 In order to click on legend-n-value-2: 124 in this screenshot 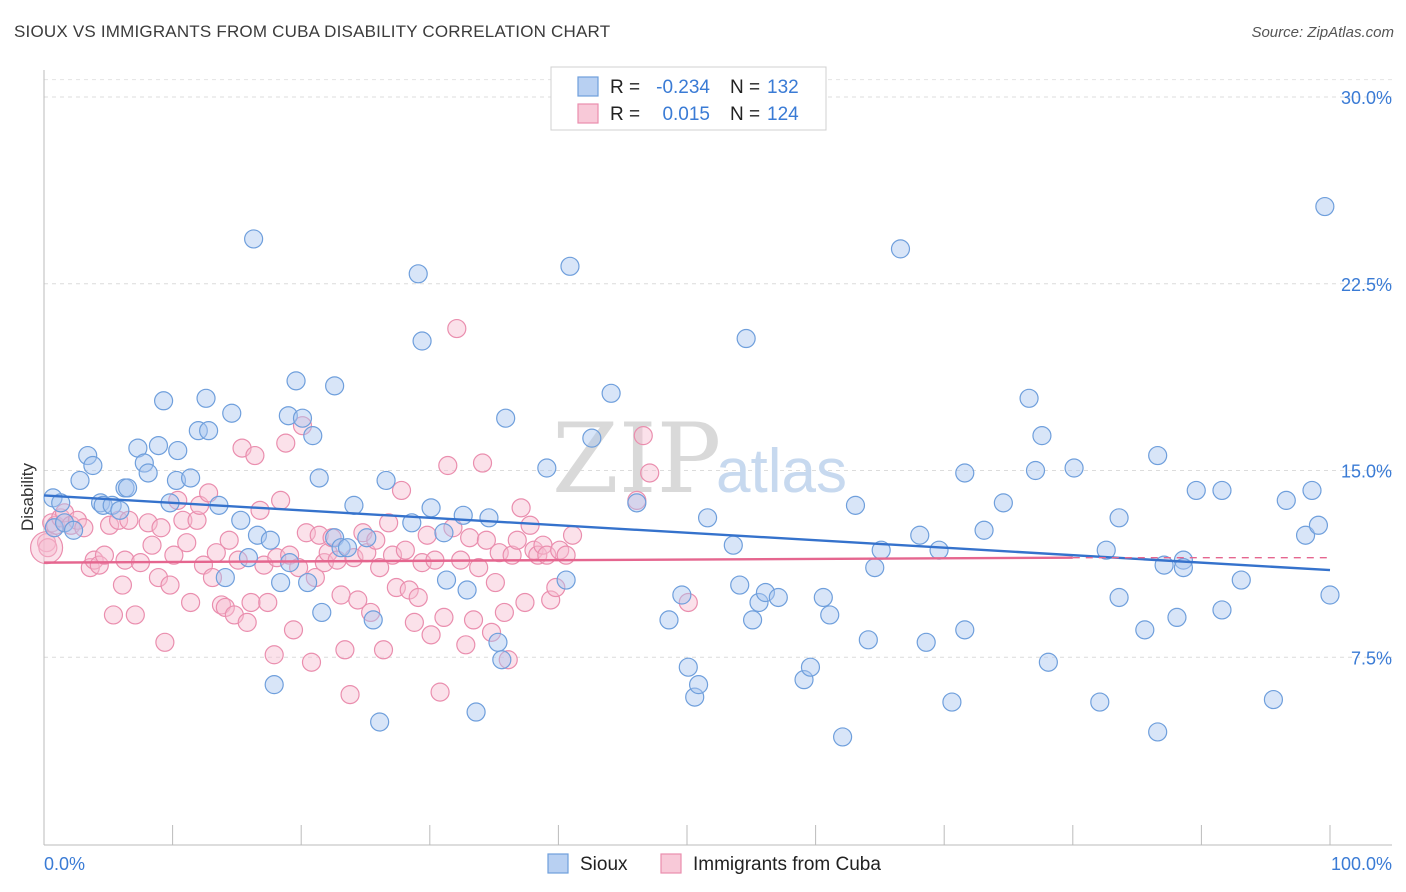, I will do `click(783, 114)`.